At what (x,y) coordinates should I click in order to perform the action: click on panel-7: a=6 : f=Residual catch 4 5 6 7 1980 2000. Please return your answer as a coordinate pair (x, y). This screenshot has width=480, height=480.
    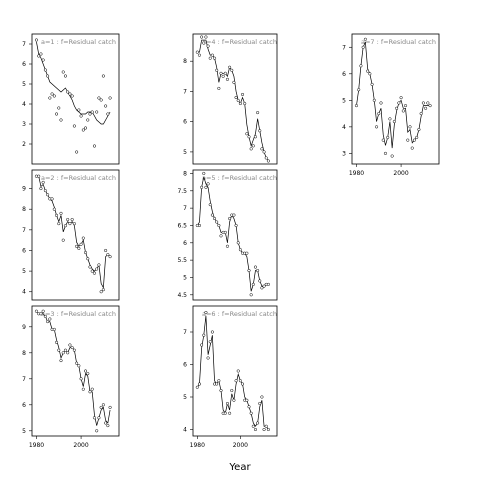
    Looking at the image, I should click on (230, 377).